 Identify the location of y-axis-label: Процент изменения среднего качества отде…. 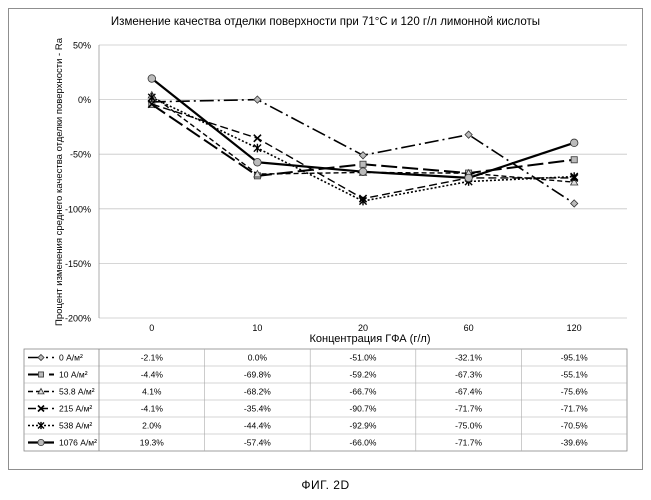
(59, 181).